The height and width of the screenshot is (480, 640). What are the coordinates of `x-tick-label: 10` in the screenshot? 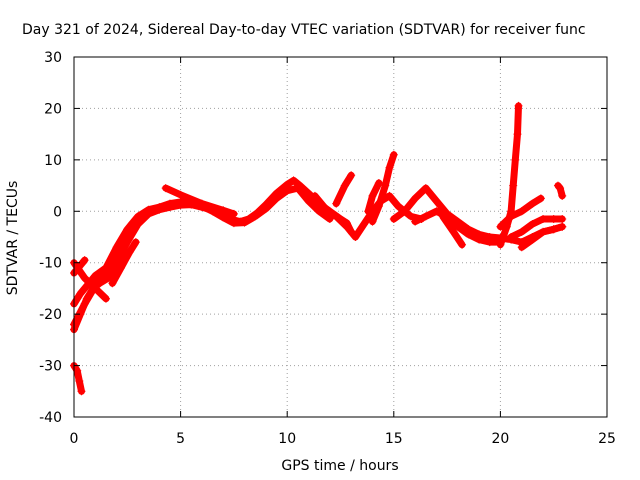 It's located at (287, 439).